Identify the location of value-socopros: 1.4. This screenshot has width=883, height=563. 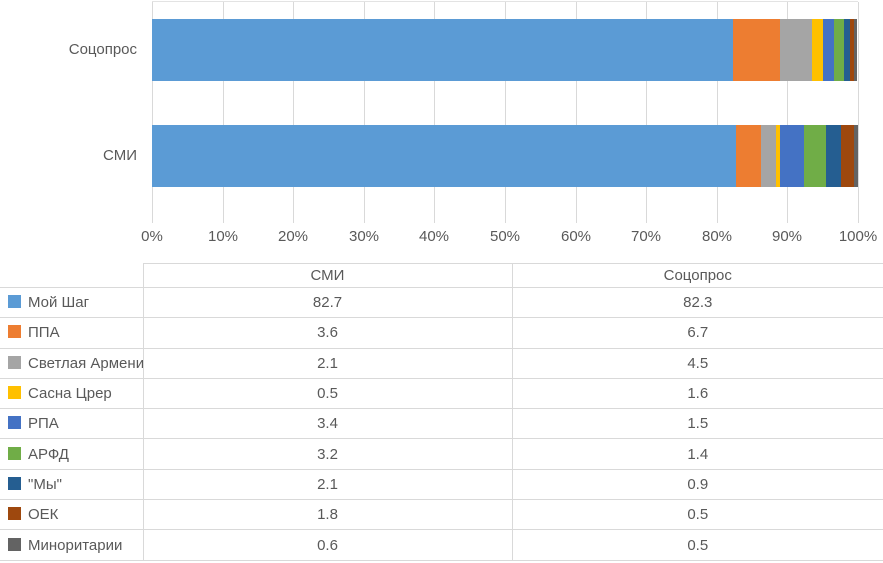
(697, 454).